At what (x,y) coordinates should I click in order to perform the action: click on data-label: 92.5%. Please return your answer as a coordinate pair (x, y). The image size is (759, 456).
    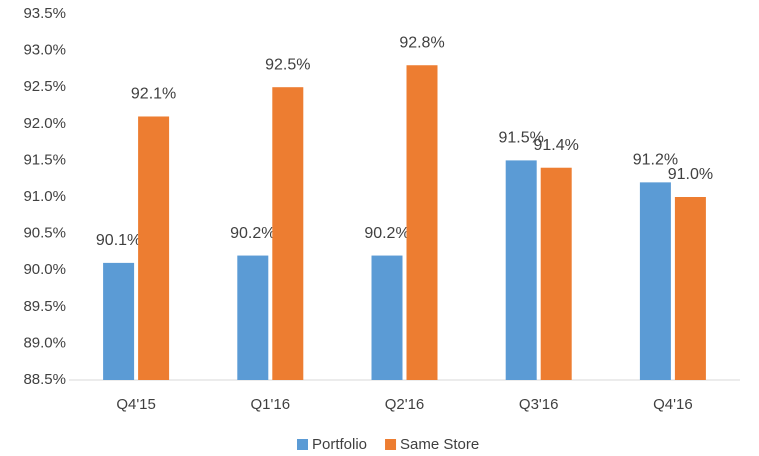
    Looking at the image, I should click on (287, 64).